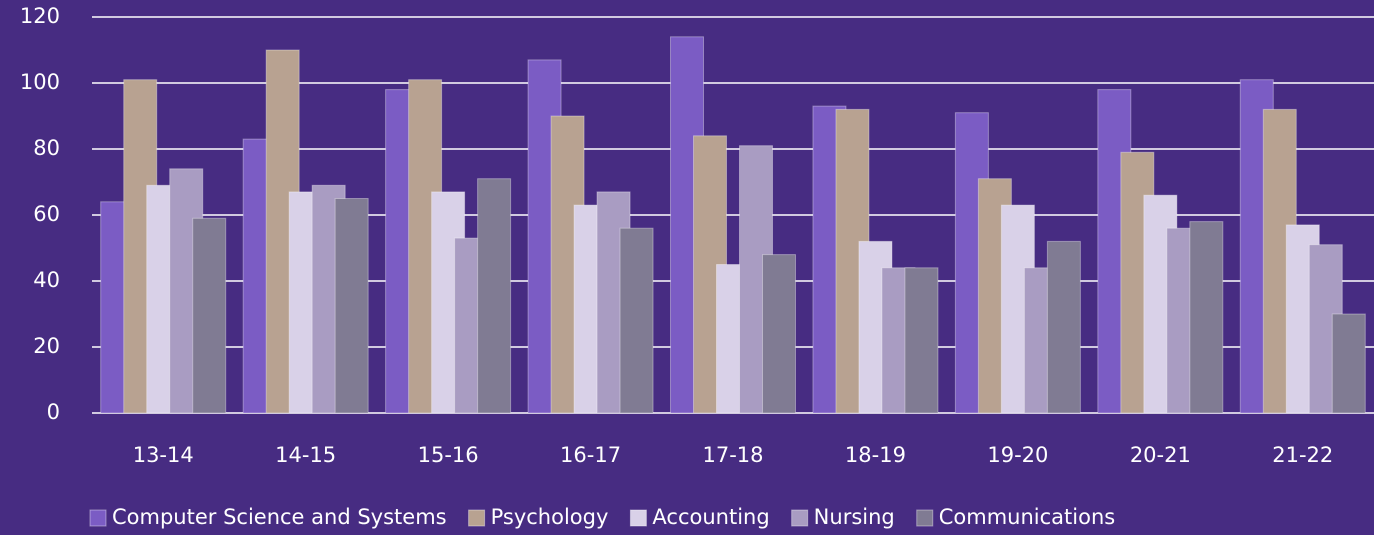 The height and width of the screenshot is (535, 1374). Describe the element at coordinates (46, 346) in the screenshot. I see `y-tick-label: 20` at that location.